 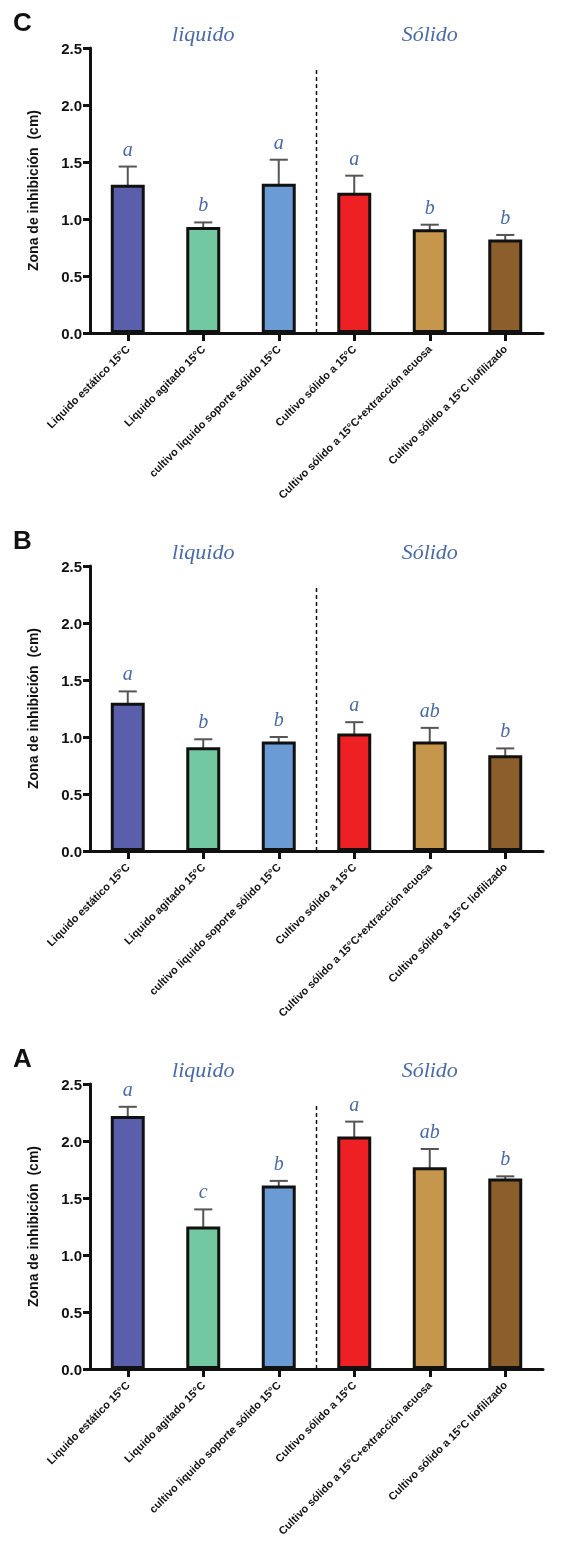 What do you see at coordinates (22, 22) in the screenshot?
I see `chart-title: C` at bounding box center [22, 22].